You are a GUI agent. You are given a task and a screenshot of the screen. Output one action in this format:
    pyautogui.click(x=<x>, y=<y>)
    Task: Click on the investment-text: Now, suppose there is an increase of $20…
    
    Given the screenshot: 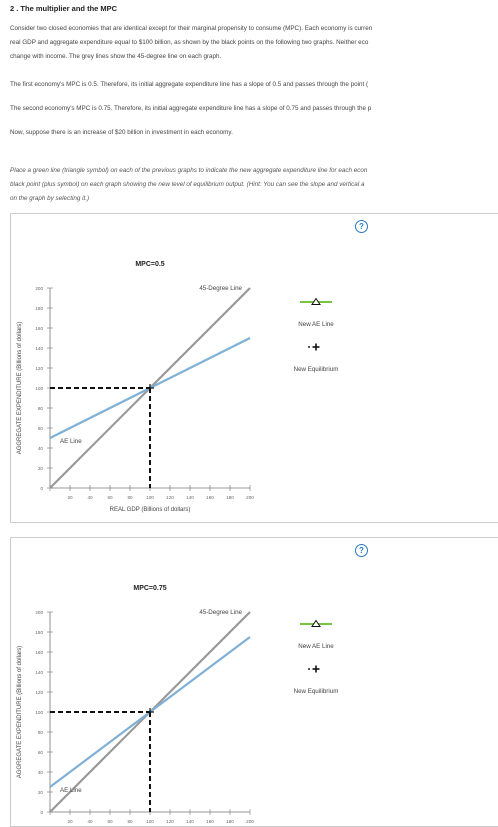 What is the action you would take?
    pyautogui.click(x=121, y=132)
    